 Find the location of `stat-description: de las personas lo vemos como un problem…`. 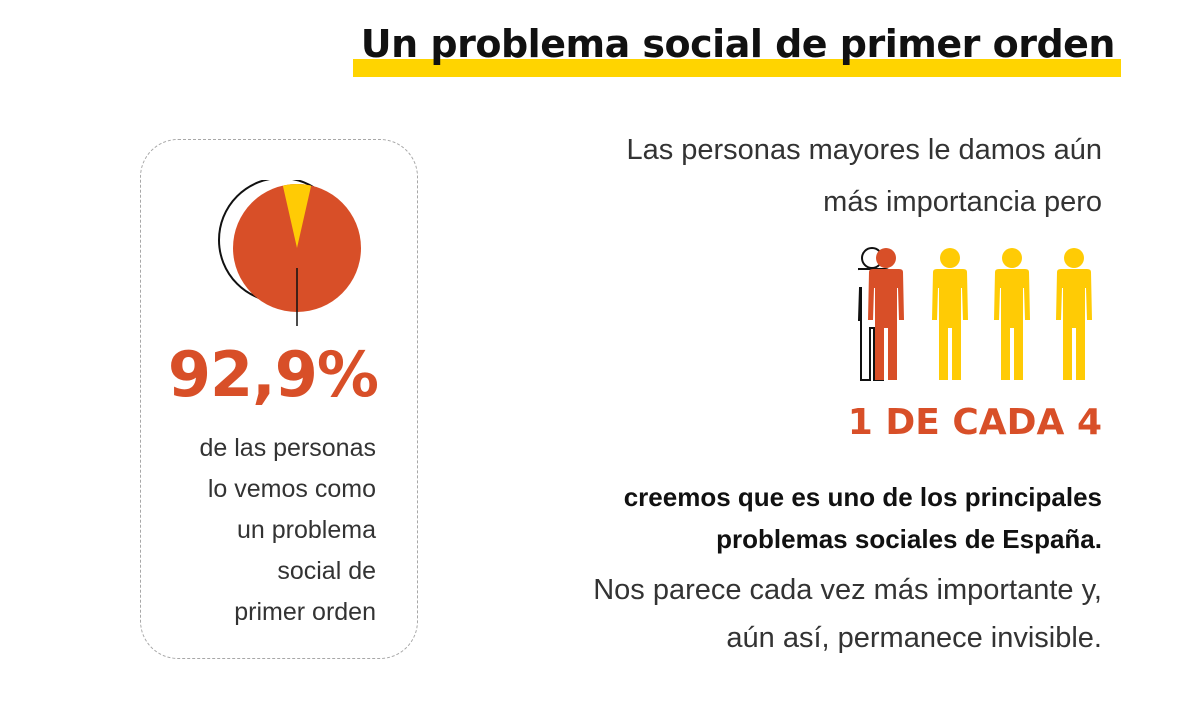

stat-description: de las personas lo vemos como un problem… is located at coordinates (258, 530).